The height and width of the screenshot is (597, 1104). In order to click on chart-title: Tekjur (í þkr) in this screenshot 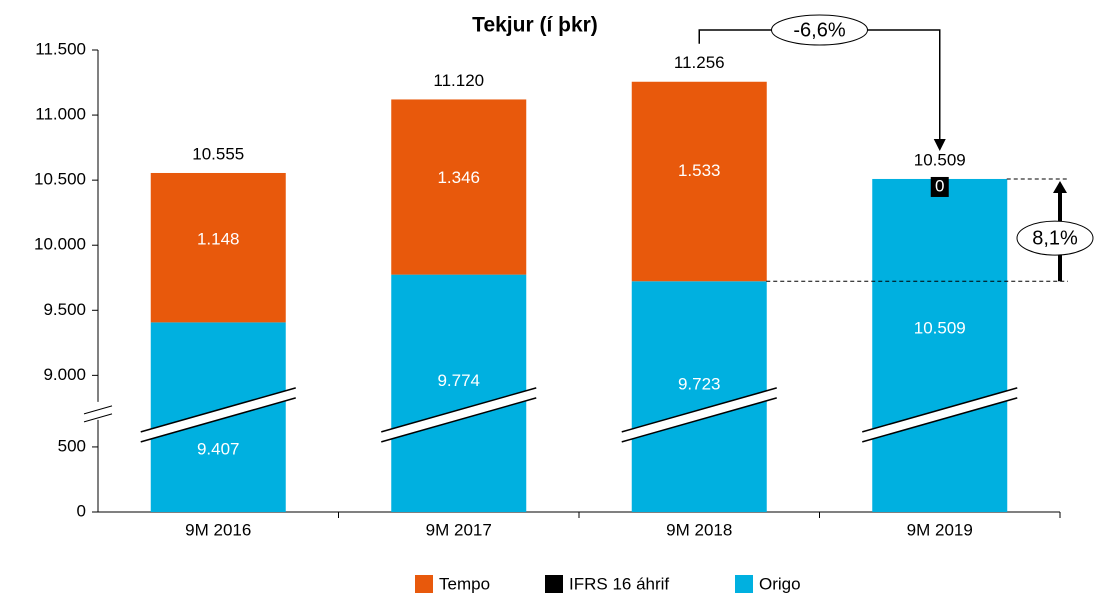, I will do `click(535, 25)`.